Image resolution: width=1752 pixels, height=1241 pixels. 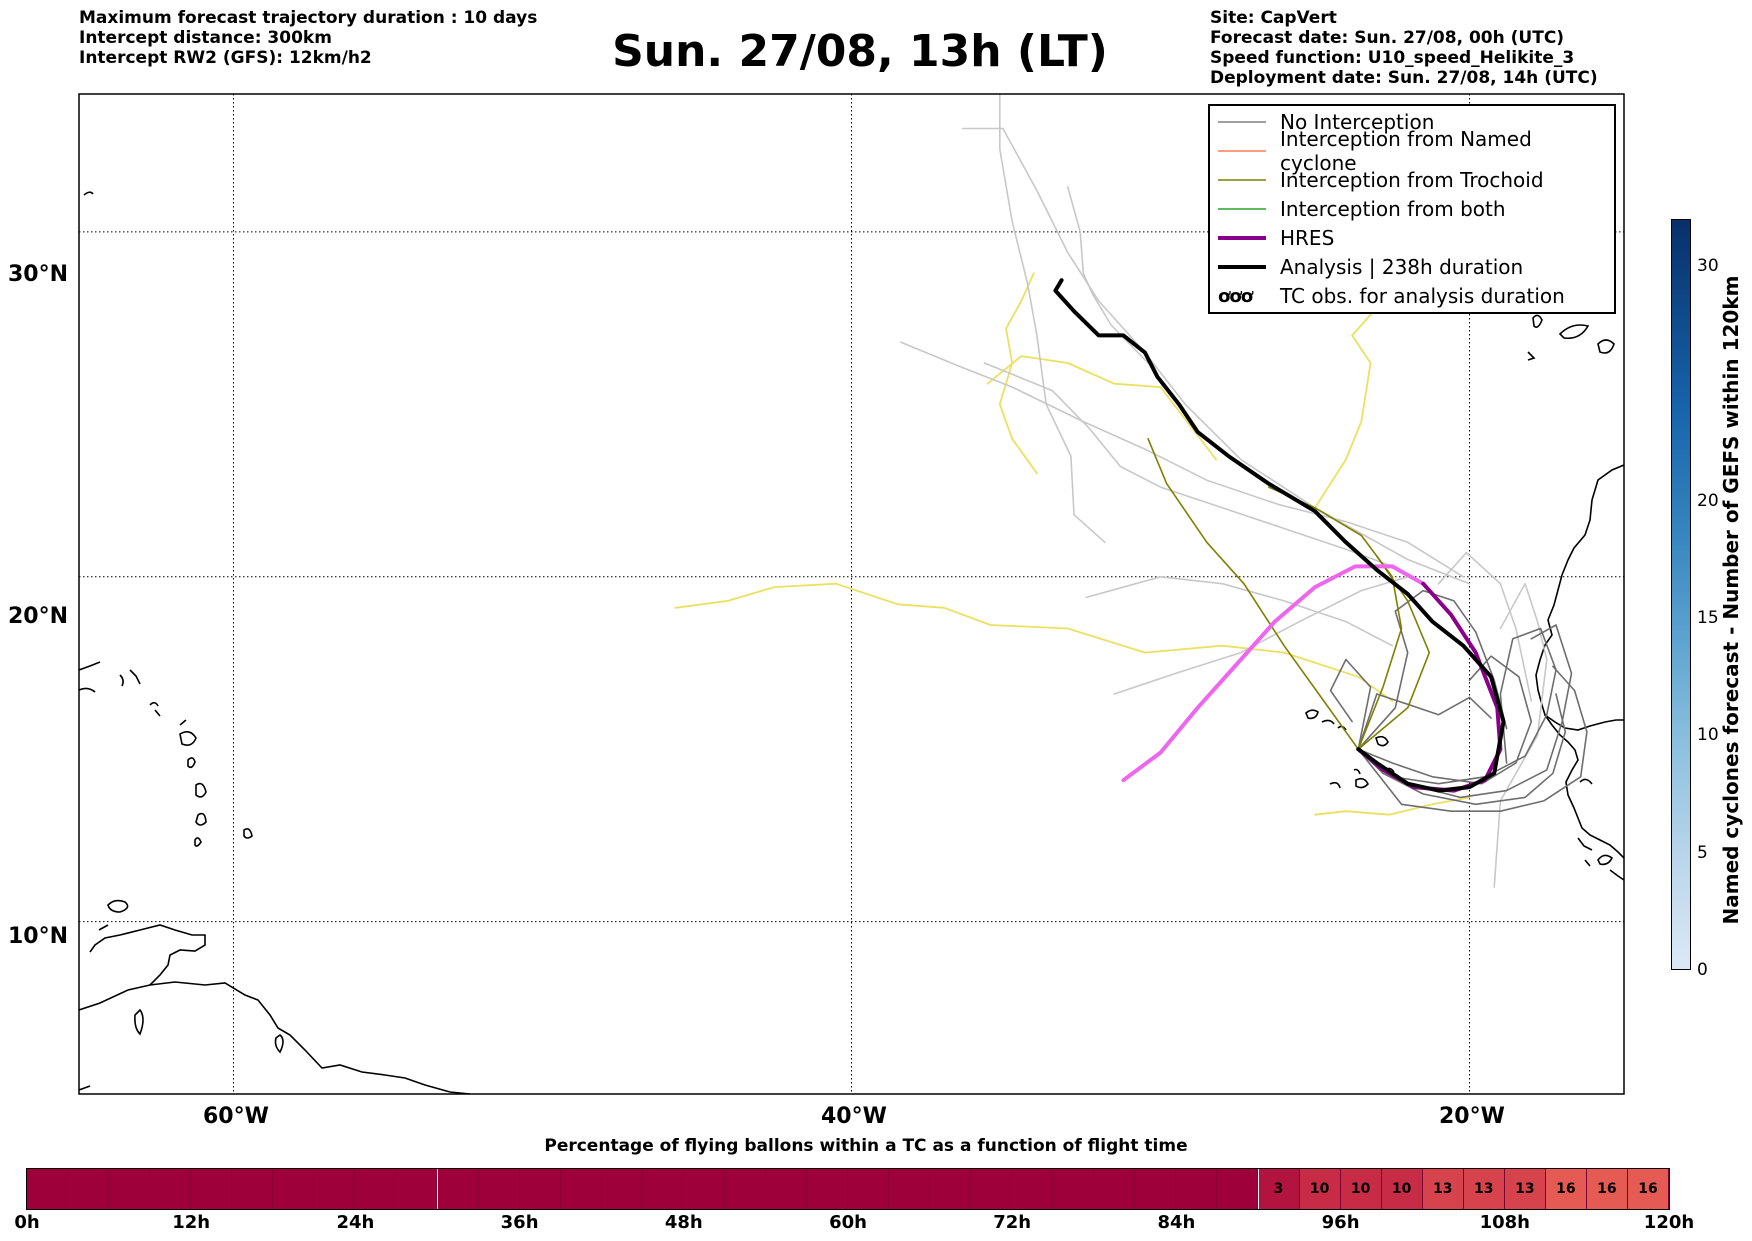 I want to click on lon-label-20w: 20°W, so click(x=1472, y=1116).